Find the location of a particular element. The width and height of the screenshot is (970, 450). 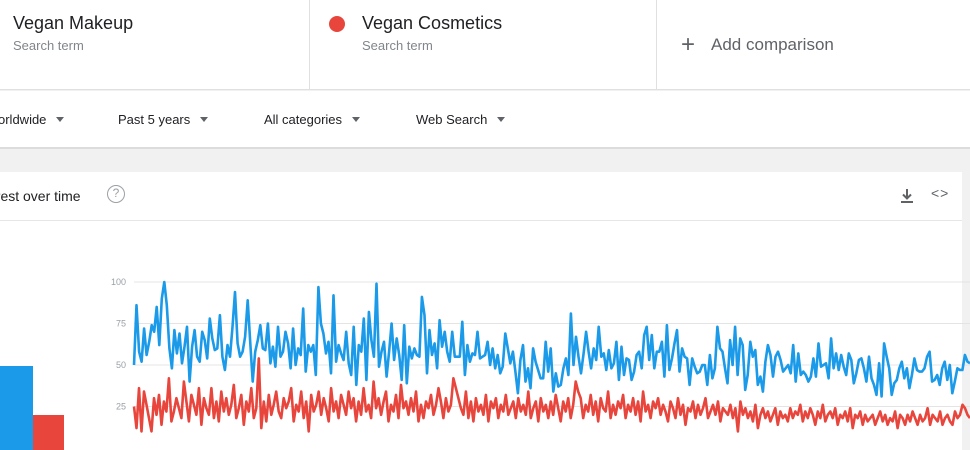

region-dropdown: orldwide is located at coordinates (32, 119).